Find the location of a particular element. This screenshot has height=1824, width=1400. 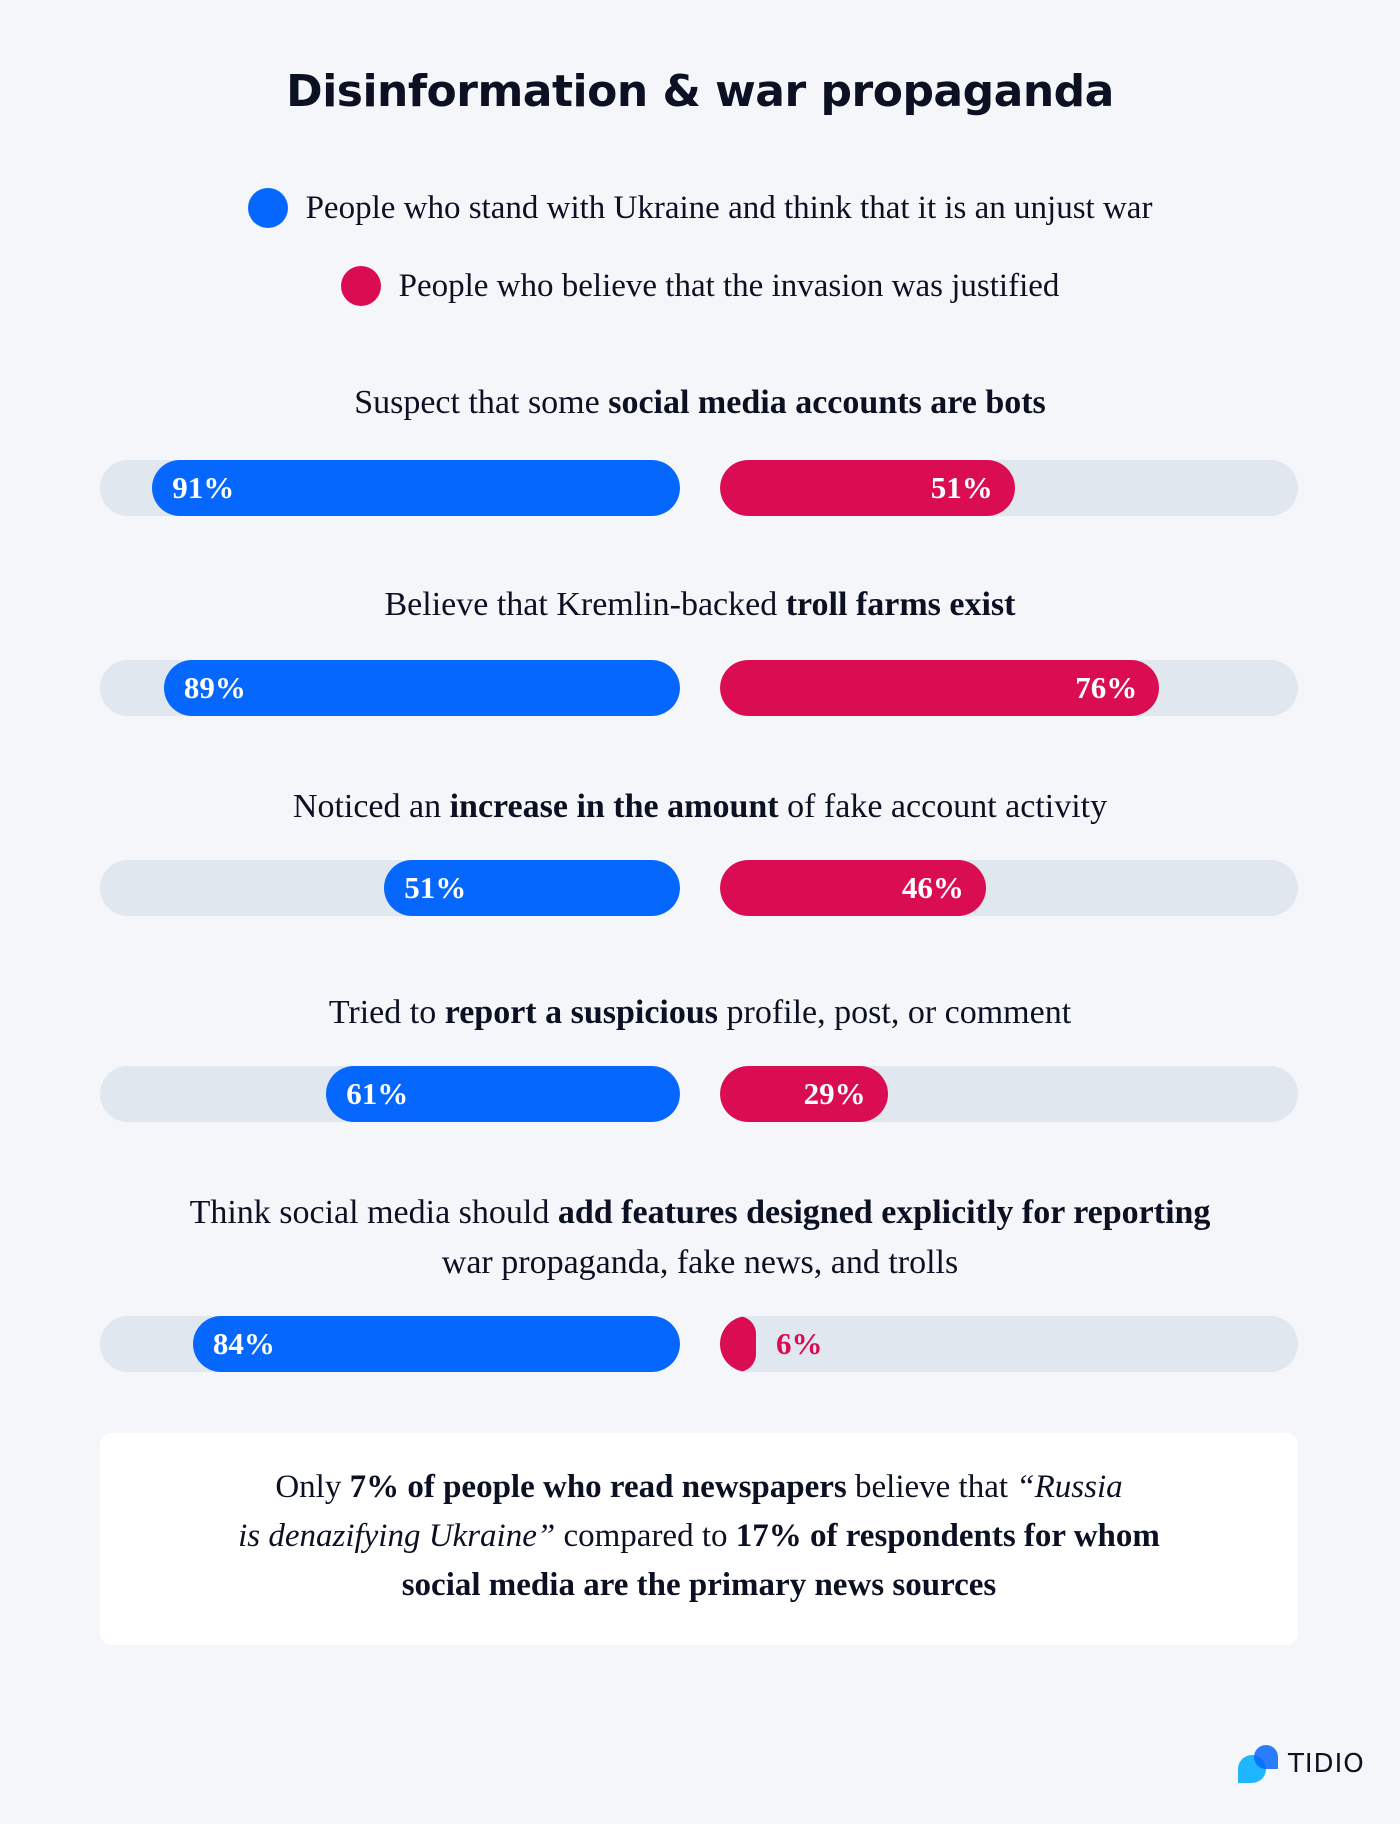

bar-ukraine: 51% is located at coordinates (532, 888).